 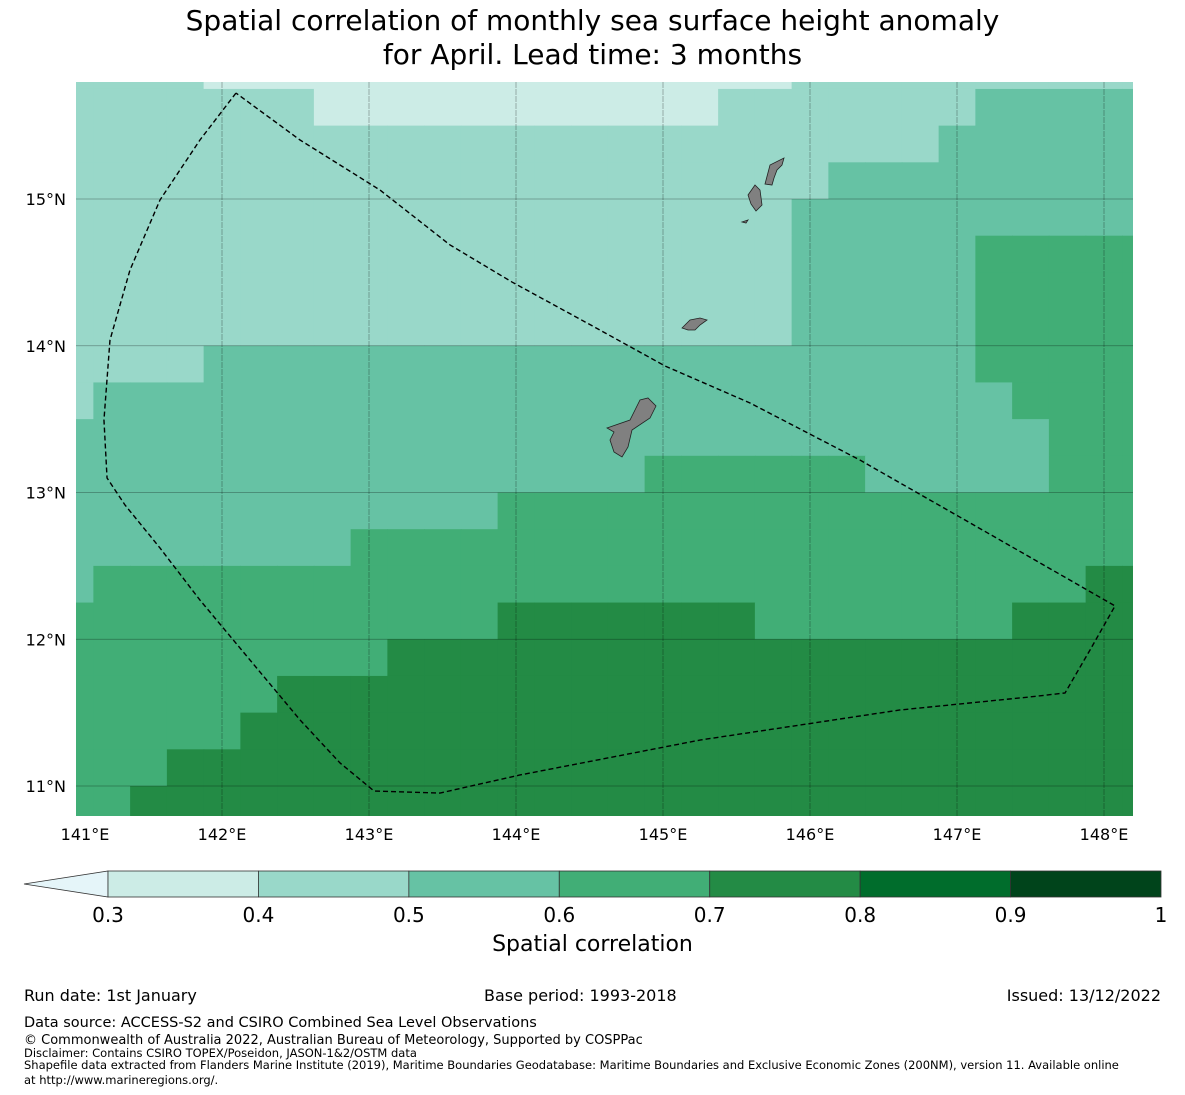 What do you see at coordinates (1104, 834) in the screenshot?
I see `lon-tick-label: 148°E` at bounding box center [1104, 834].